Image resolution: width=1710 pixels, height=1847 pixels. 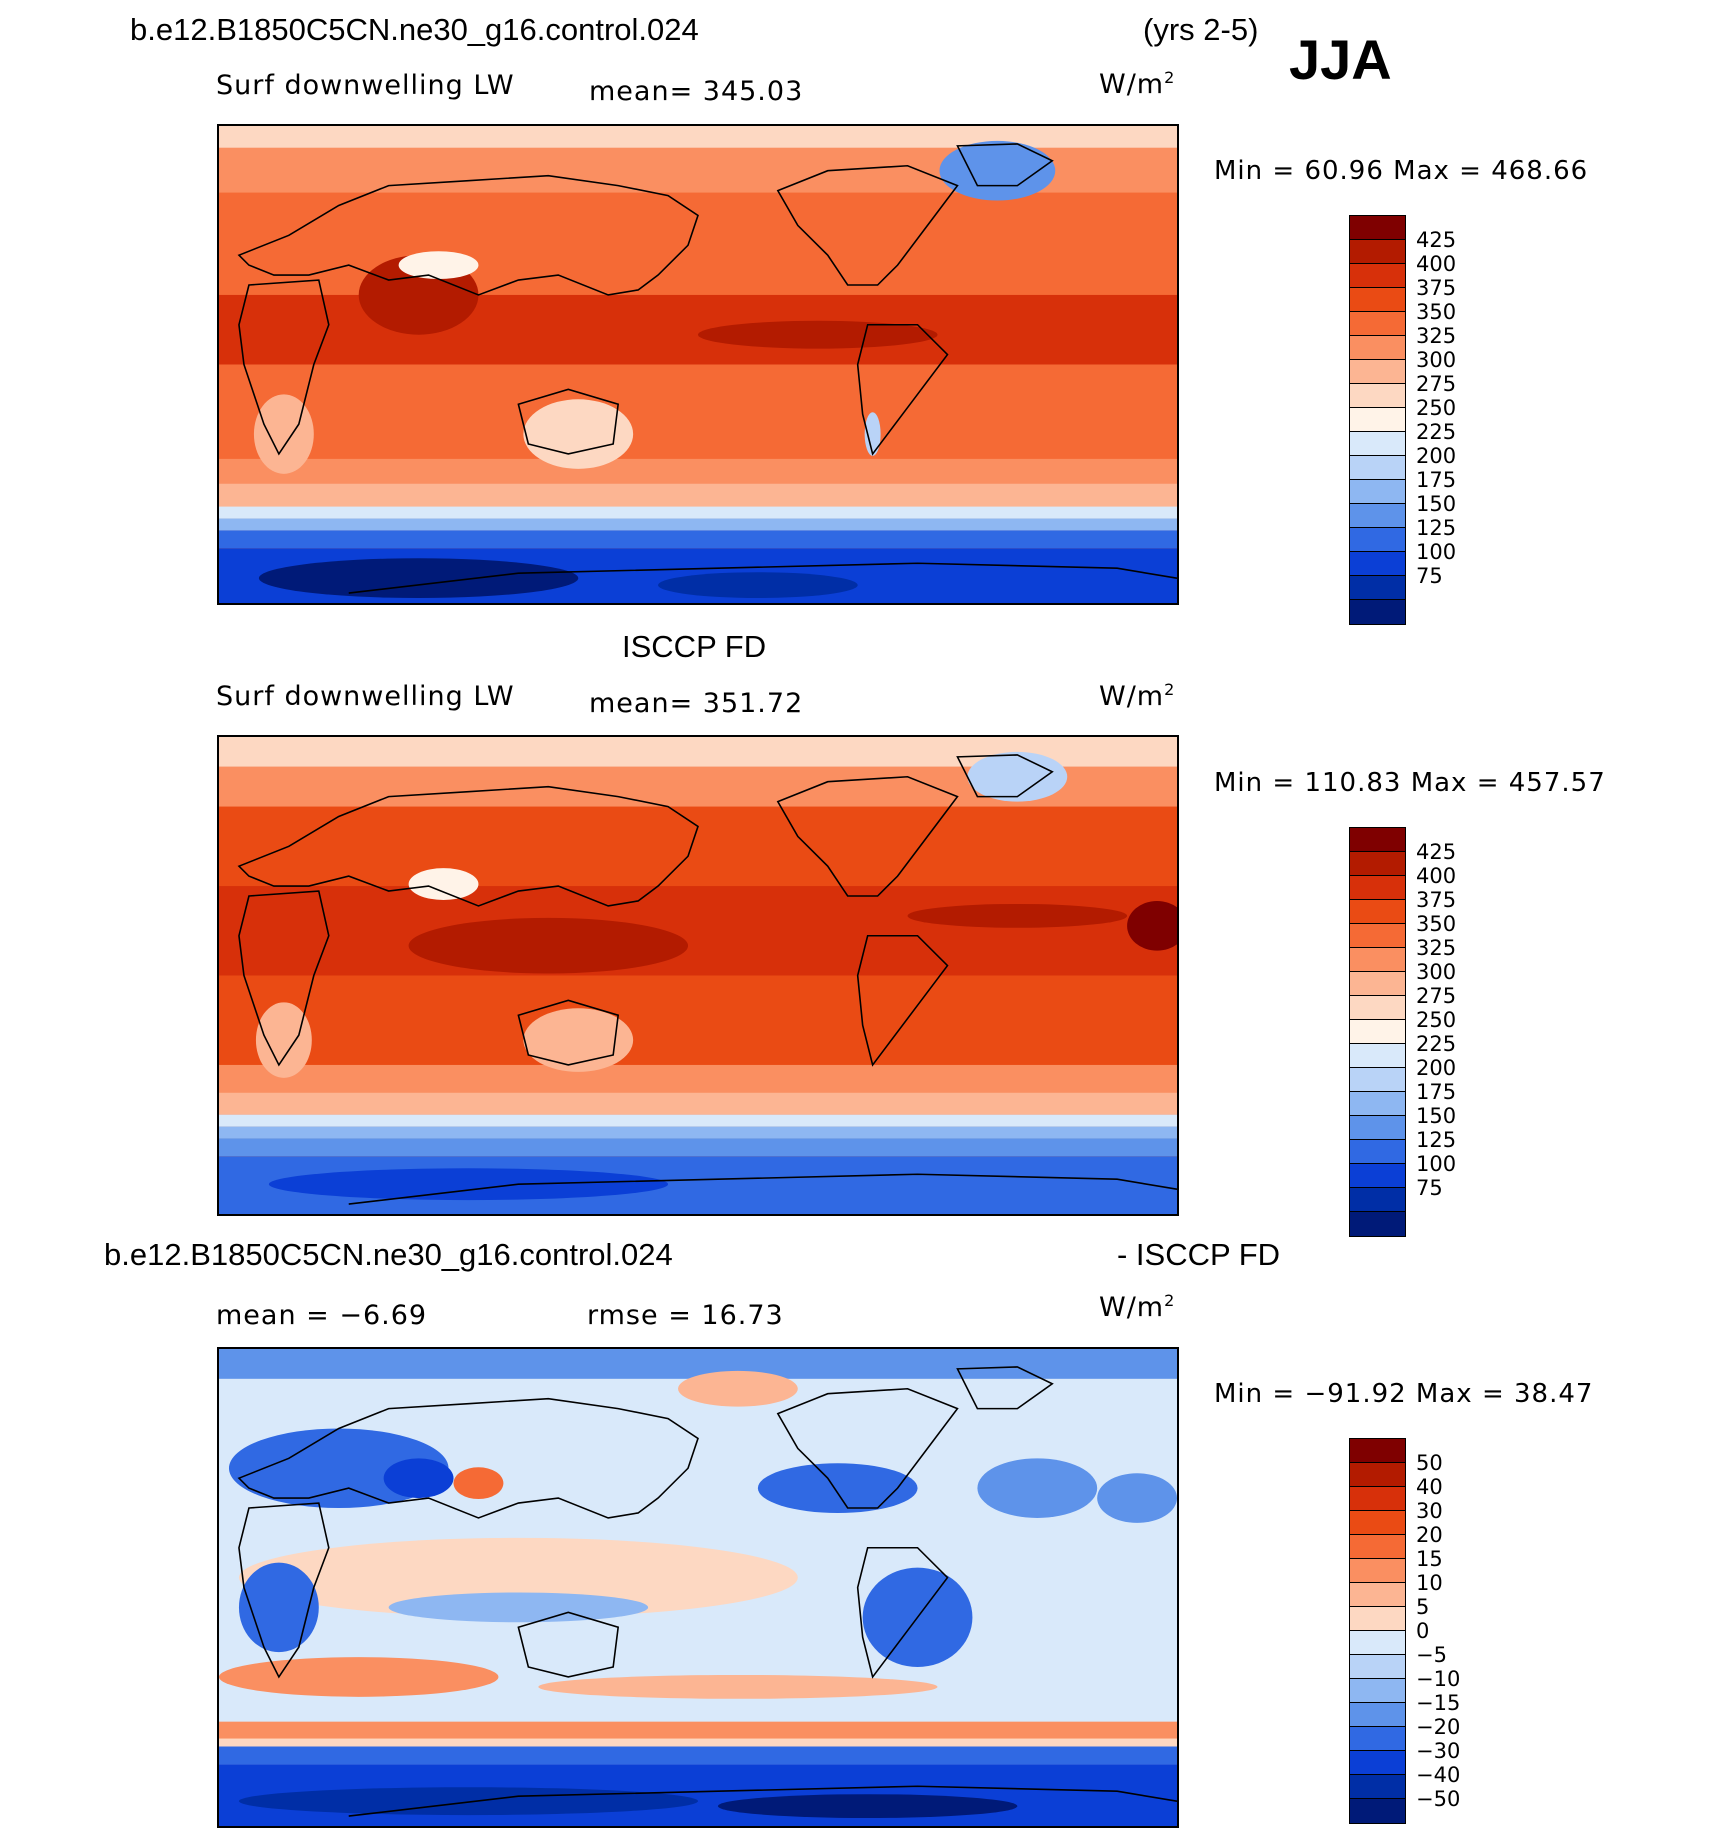 I want to click on years-label: (yrs 2-5), so click(x=1201, y=29).